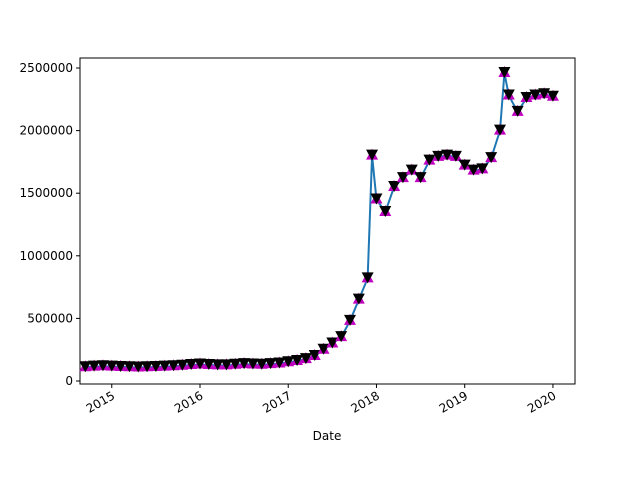 The image size is (640, 484). What do you see at coordinates (453, 401) in the screenshot?
I see `x-tick-label: 2019` at bounding box center [453, 401].